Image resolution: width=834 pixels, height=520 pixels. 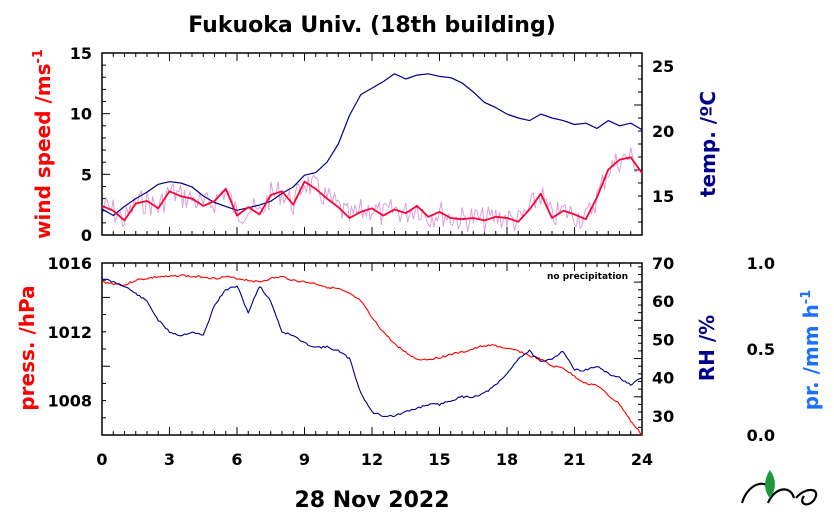 I want to click on wind-speed-line, so click(x=372, y=189).